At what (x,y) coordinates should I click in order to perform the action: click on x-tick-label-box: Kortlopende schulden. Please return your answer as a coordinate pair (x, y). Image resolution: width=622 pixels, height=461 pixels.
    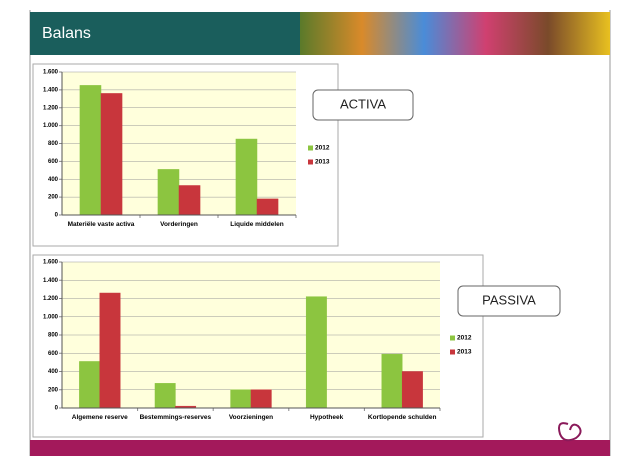
    Looking at the image, I should click on (402, 417).